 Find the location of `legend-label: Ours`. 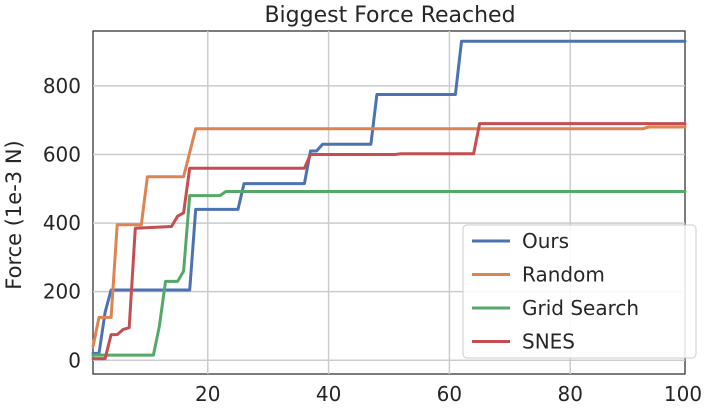

legend-label: Ours is located at coordinates (545, 241).